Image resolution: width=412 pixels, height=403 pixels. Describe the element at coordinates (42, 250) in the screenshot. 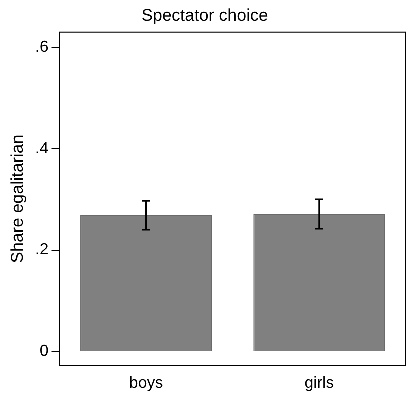

I see `y-tick-label: .2` at that location.